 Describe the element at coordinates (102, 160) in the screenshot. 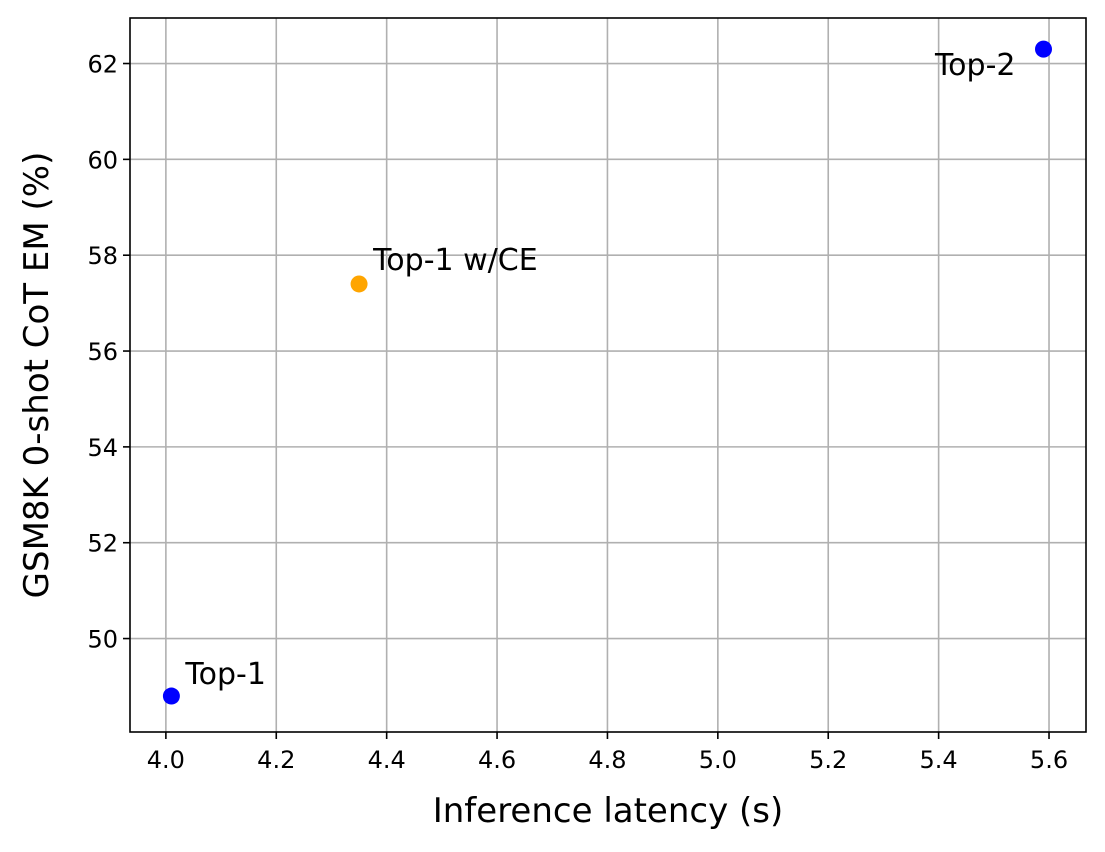

I see `y-tick-label: 60` at that location.